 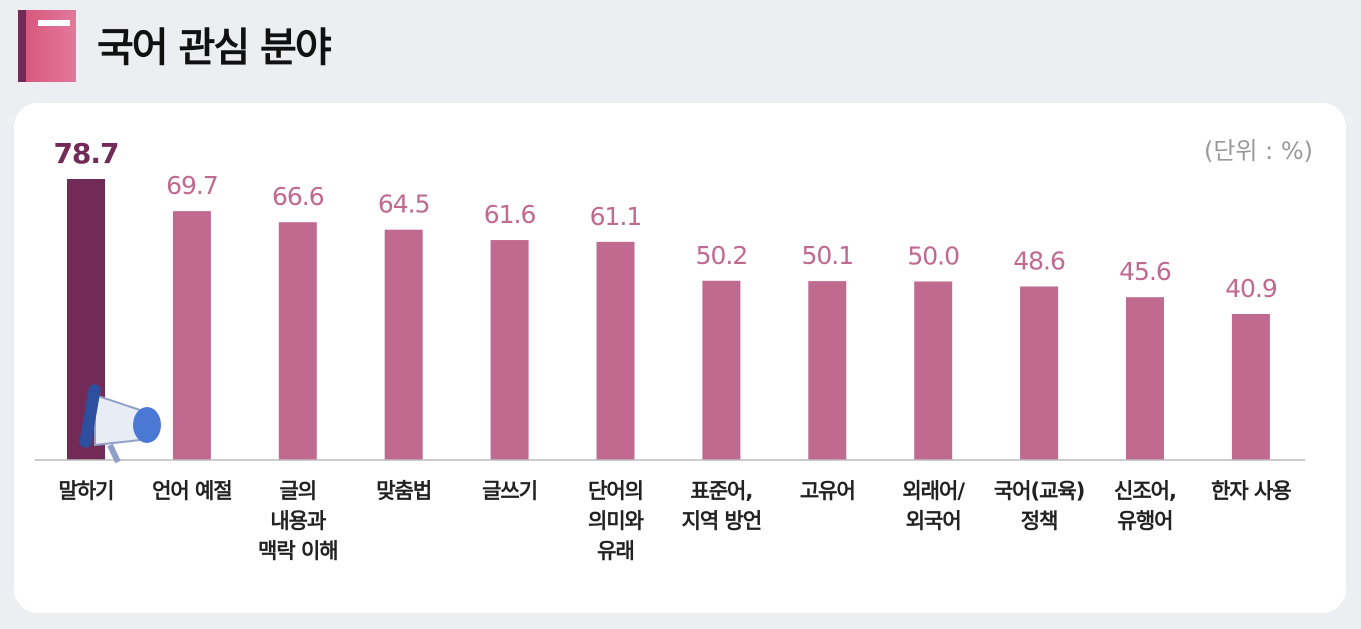 I want to click on value-label: 45.6, so click(x=1145, y=271).